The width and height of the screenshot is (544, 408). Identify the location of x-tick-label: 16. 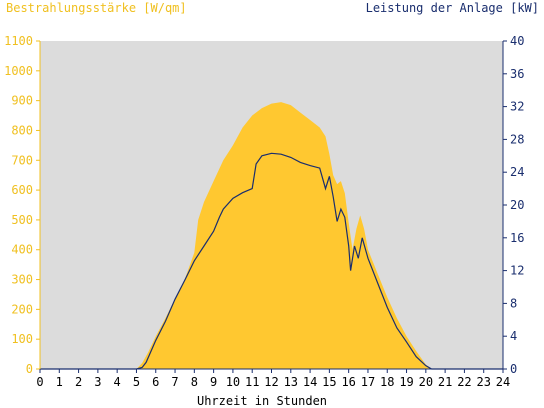
(348, 382).